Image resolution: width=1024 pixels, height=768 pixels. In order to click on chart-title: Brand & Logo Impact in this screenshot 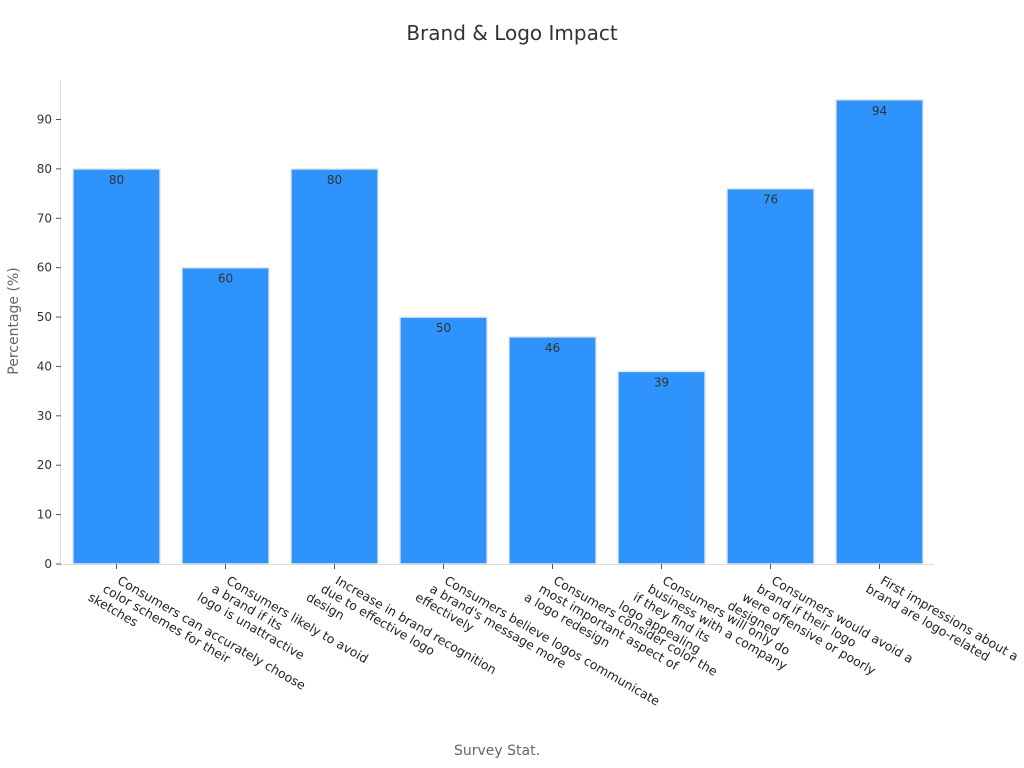, I will do `click(512, 33)`.